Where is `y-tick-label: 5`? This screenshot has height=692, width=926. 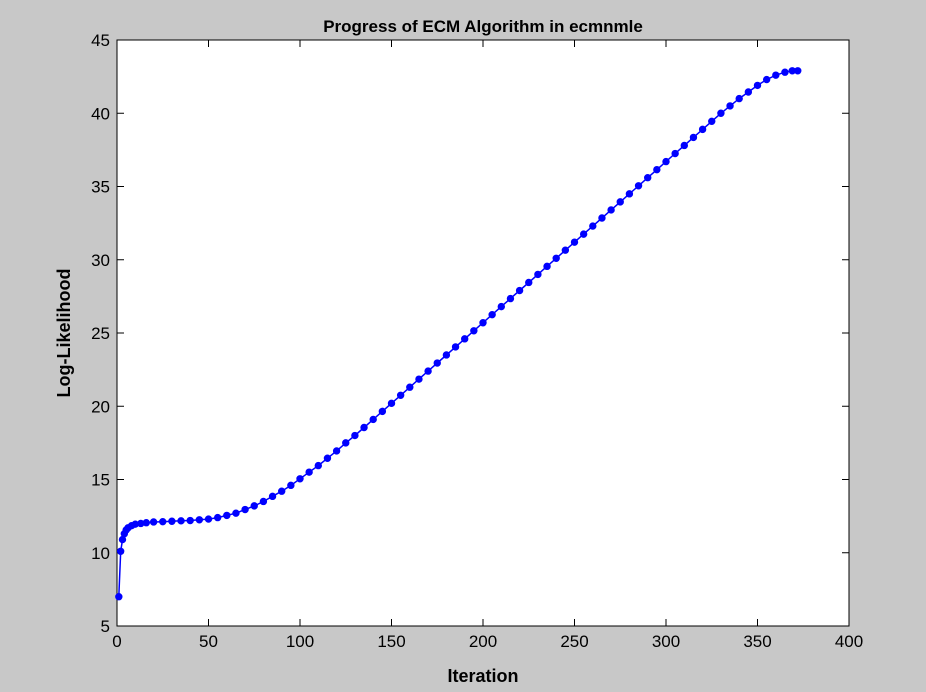 y-tick-label: 5 is located at coordinates (105, 626).